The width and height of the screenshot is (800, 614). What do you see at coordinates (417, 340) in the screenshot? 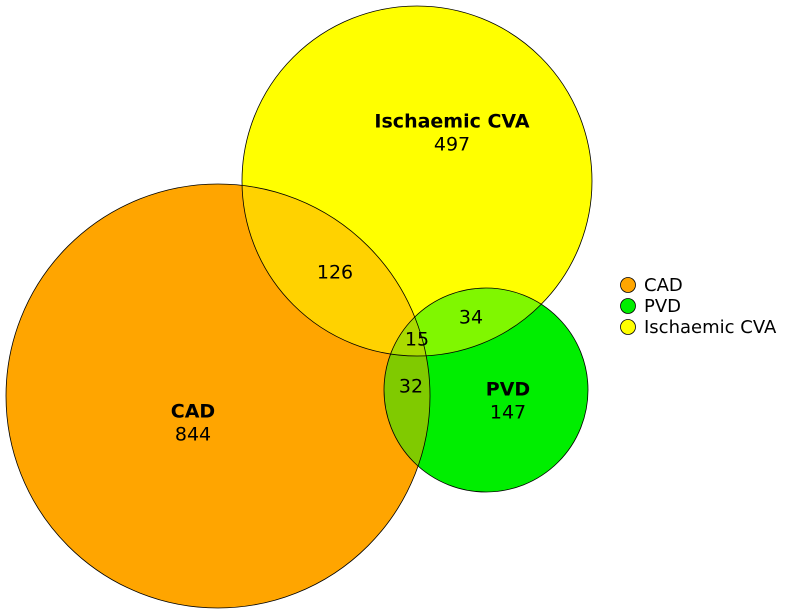
I see `intersection-count: 15` at bounding box center [417, 340].